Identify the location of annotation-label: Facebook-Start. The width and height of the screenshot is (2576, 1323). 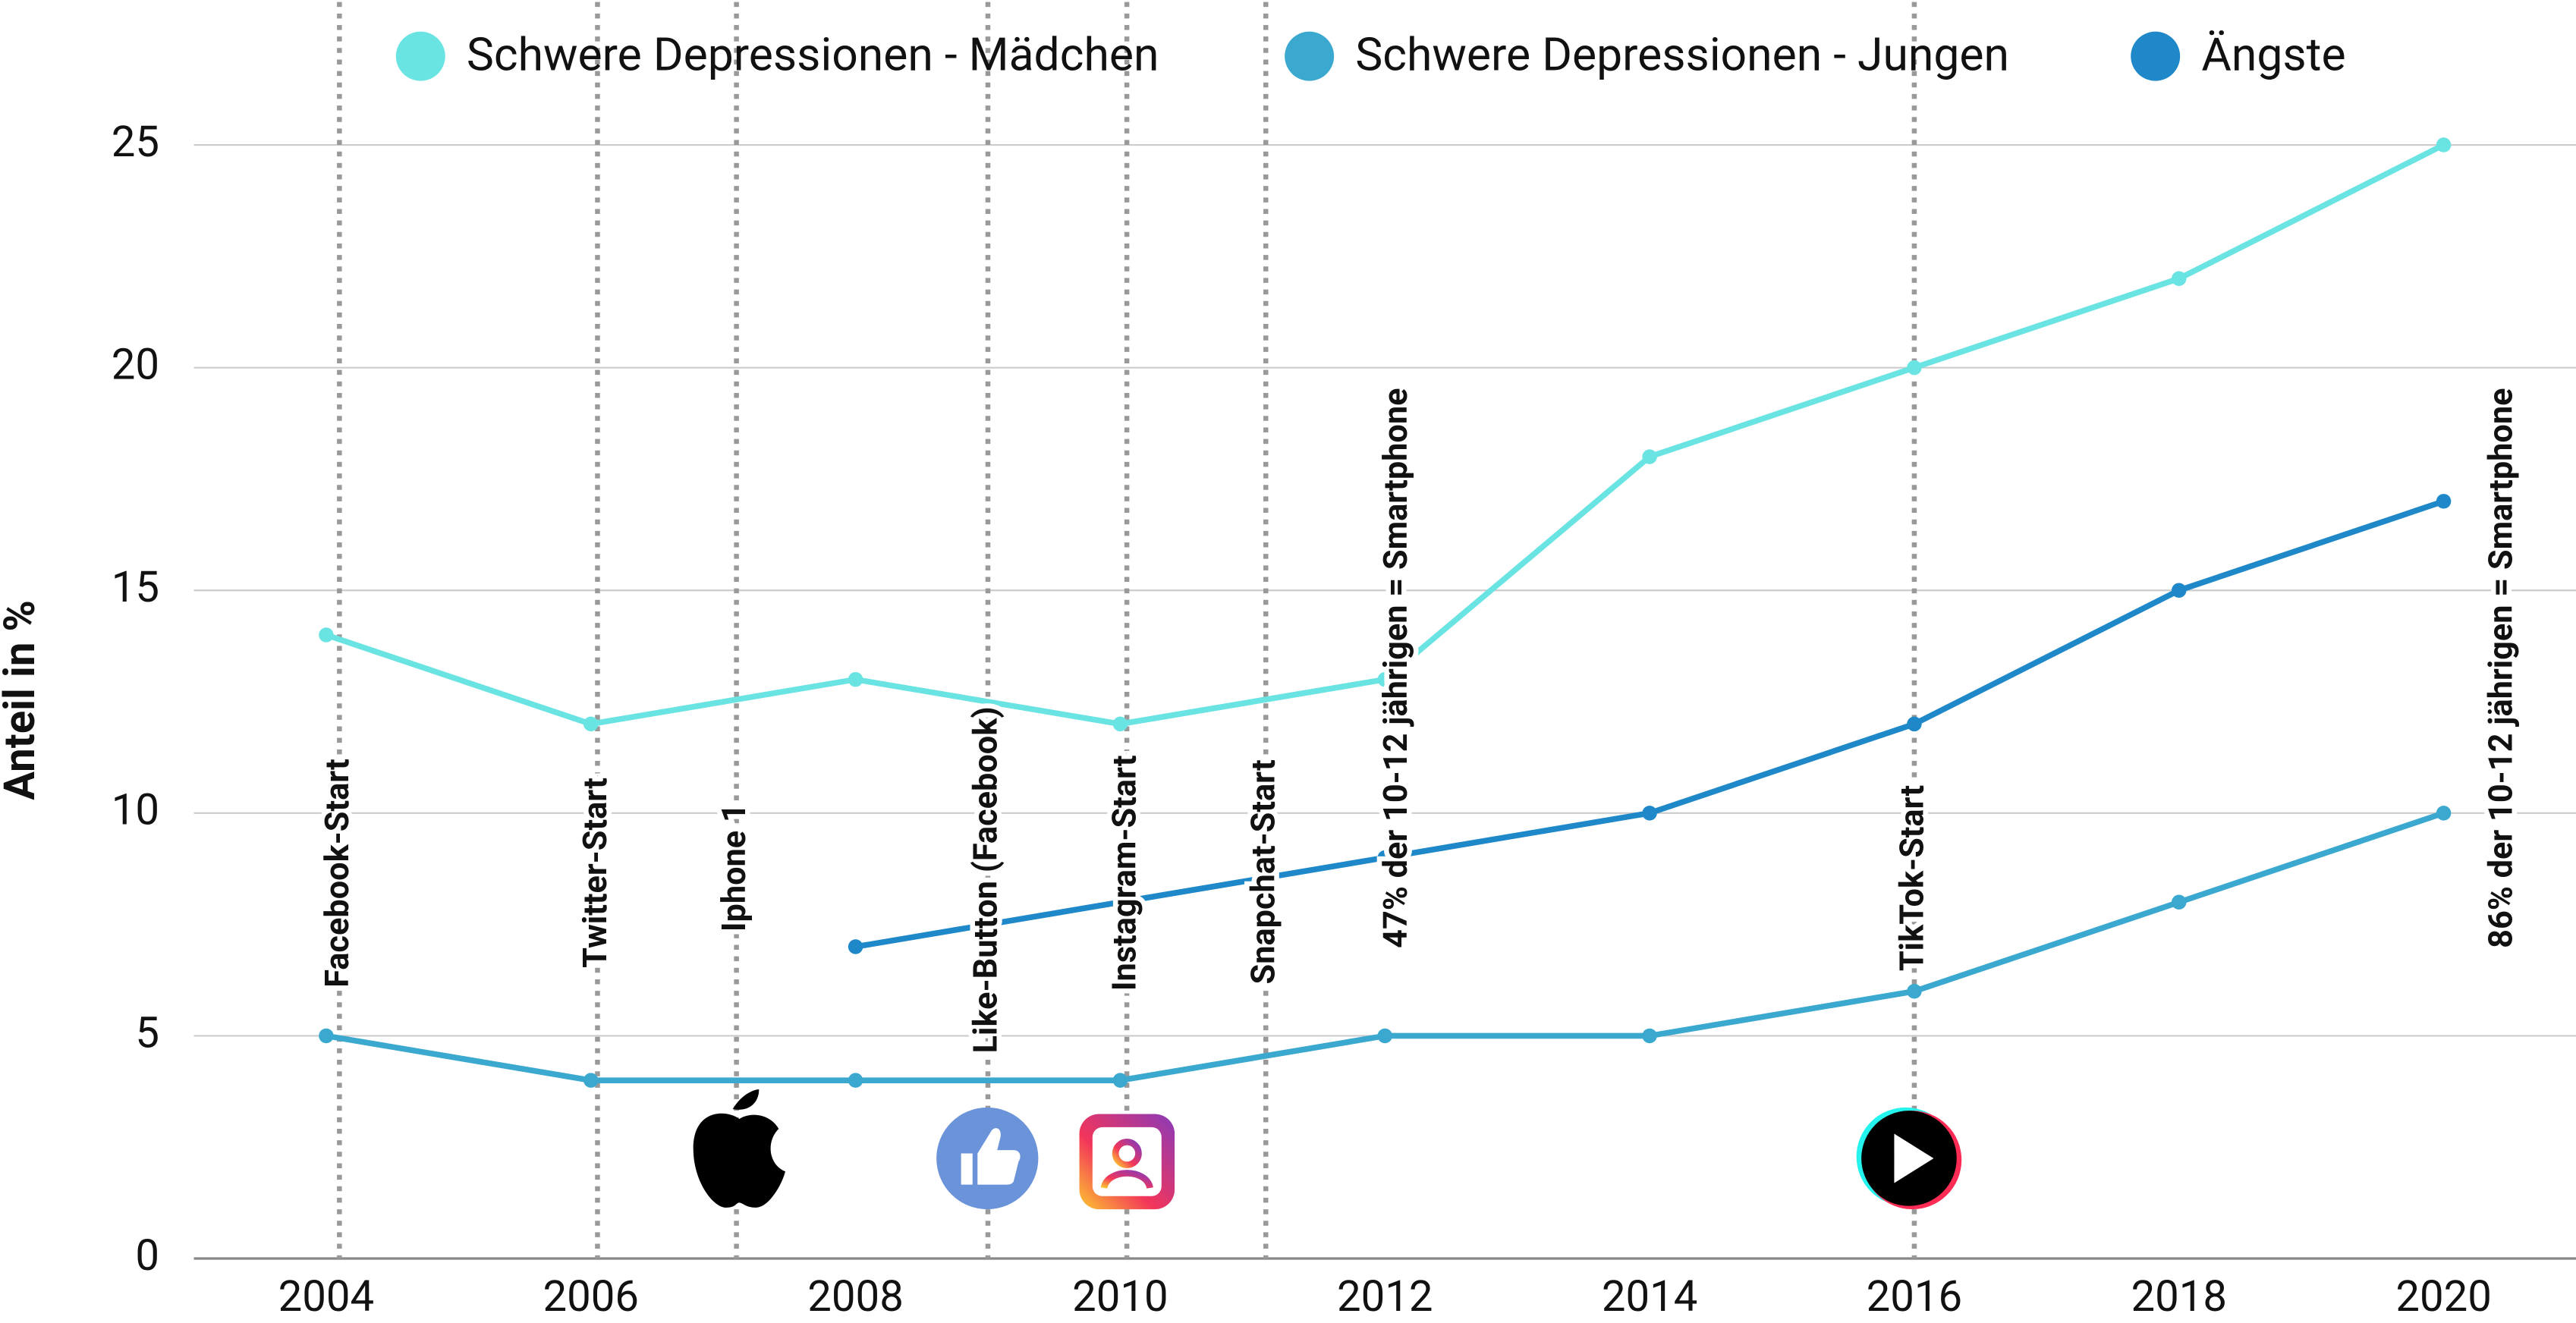
(337, 873).